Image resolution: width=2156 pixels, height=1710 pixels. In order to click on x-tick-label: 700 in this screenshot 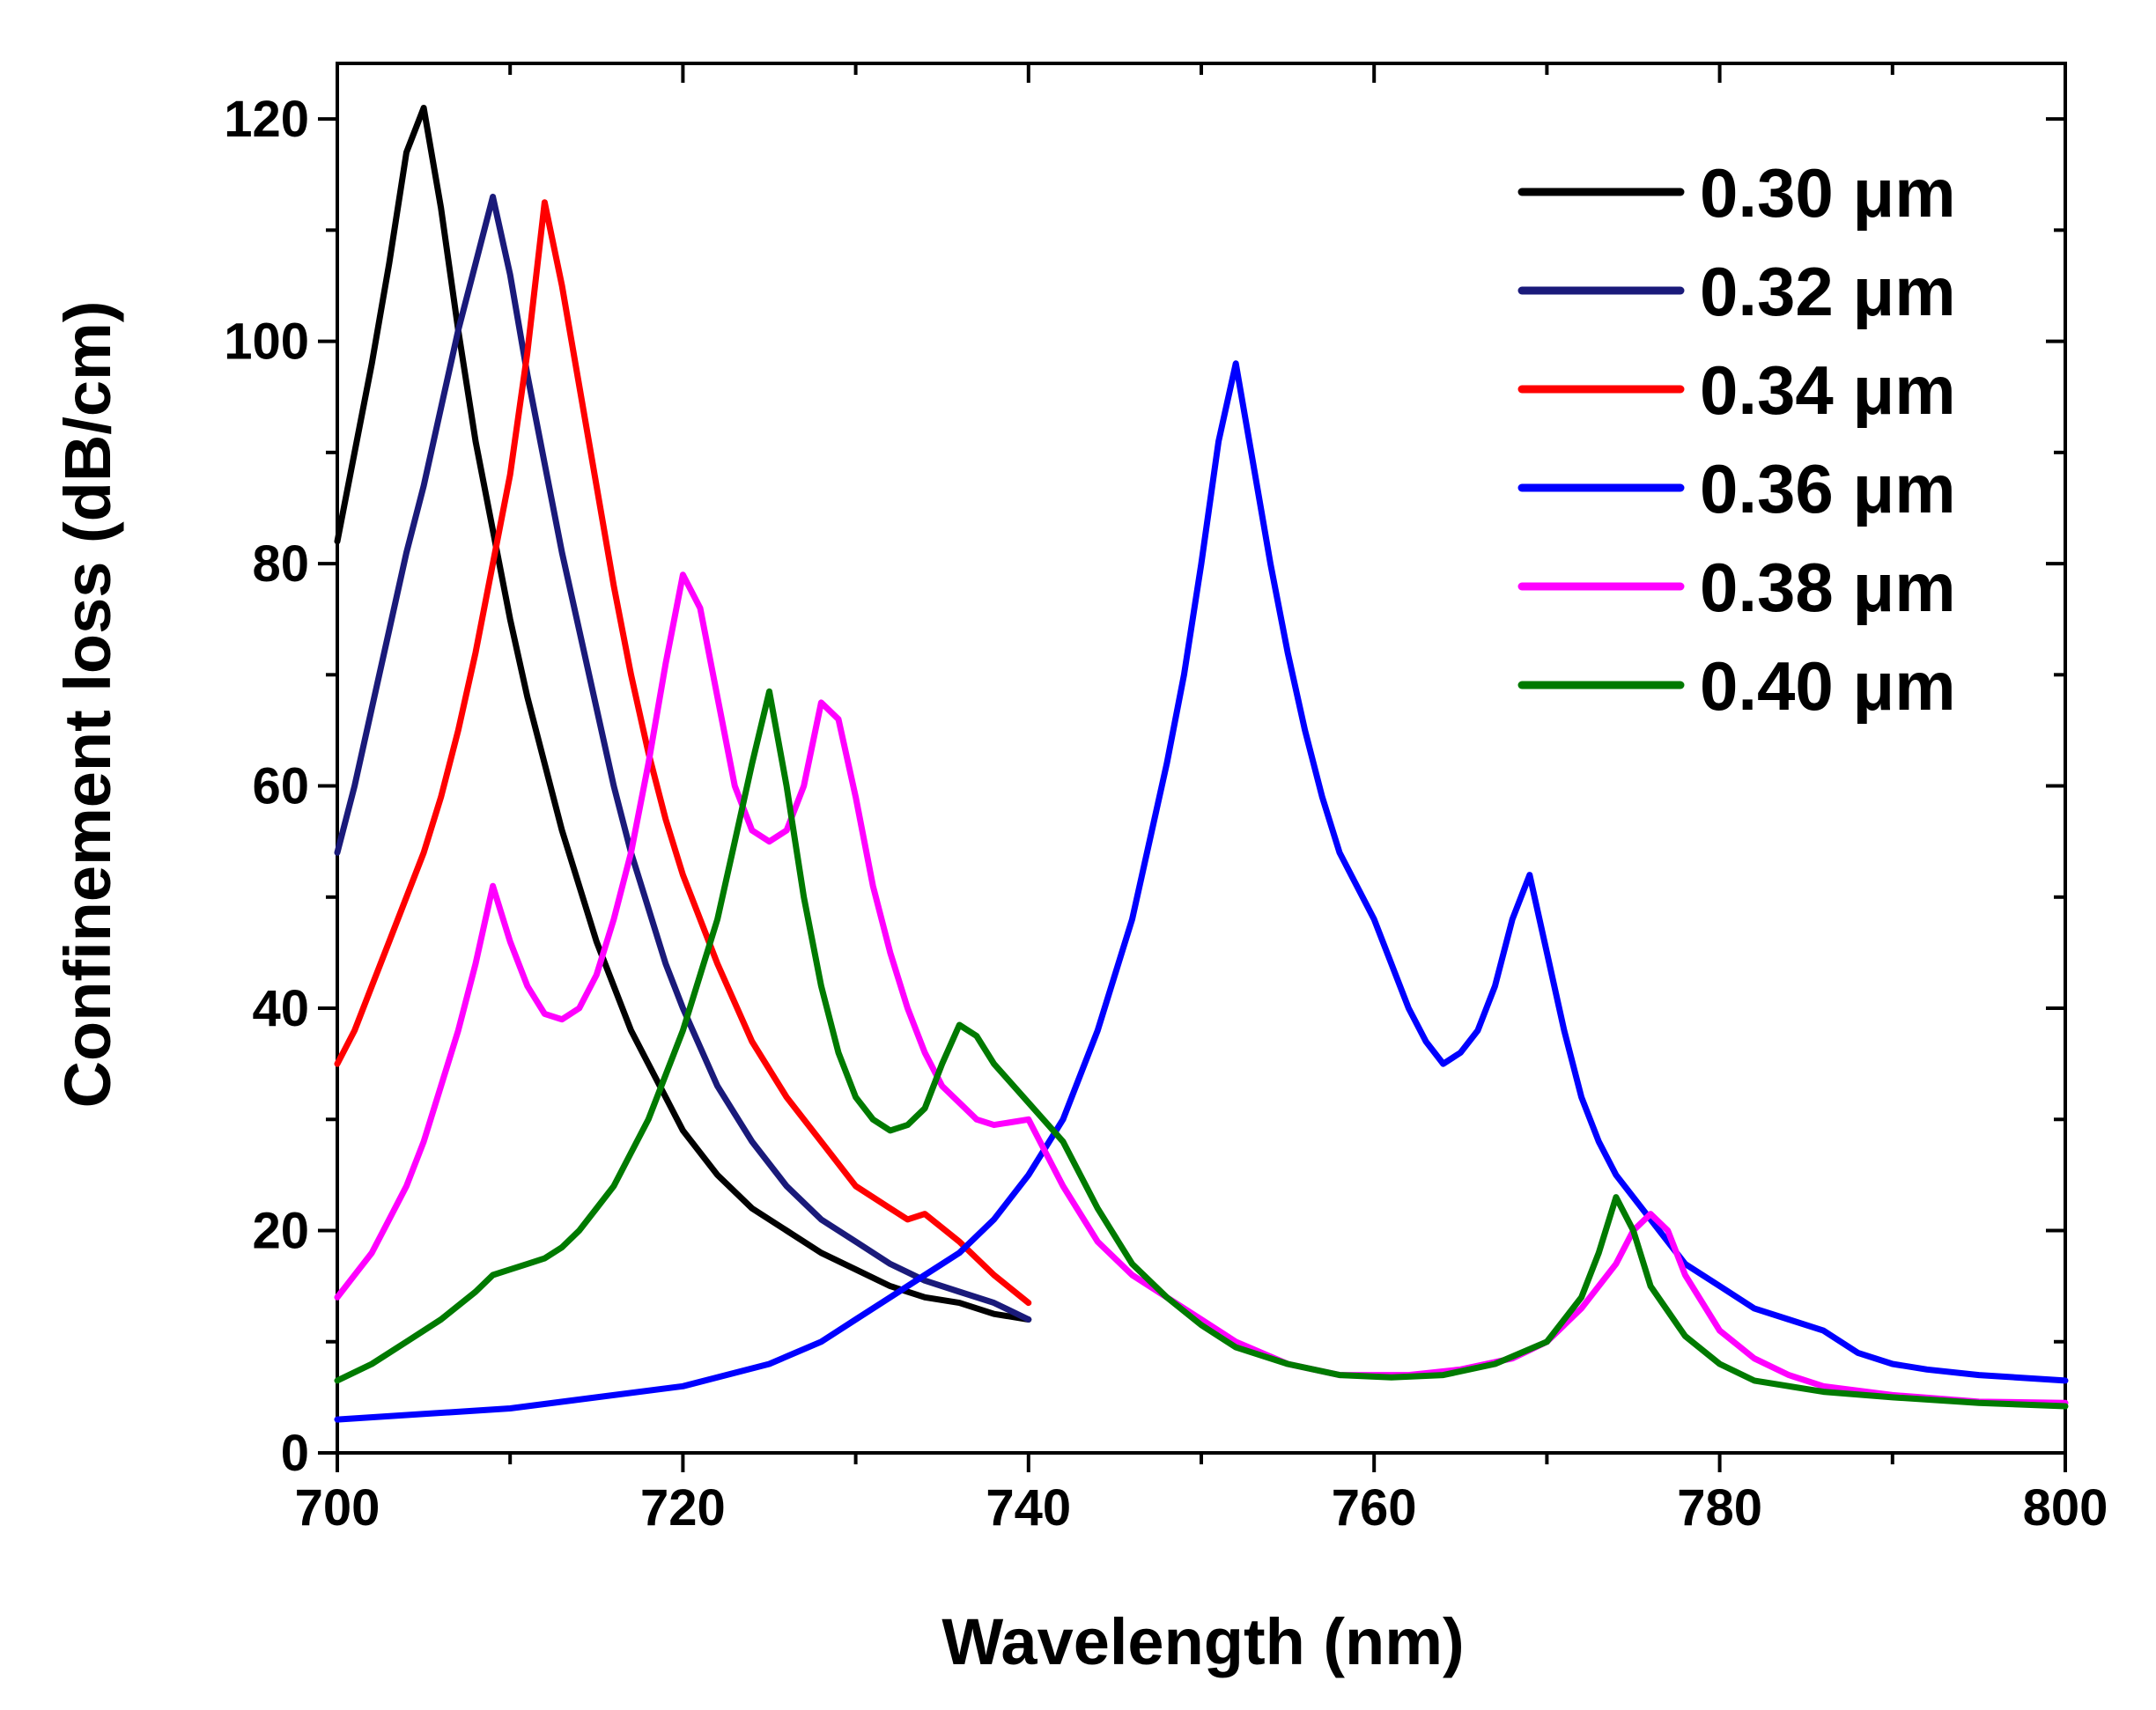, I will do `click(337, 1508)`.